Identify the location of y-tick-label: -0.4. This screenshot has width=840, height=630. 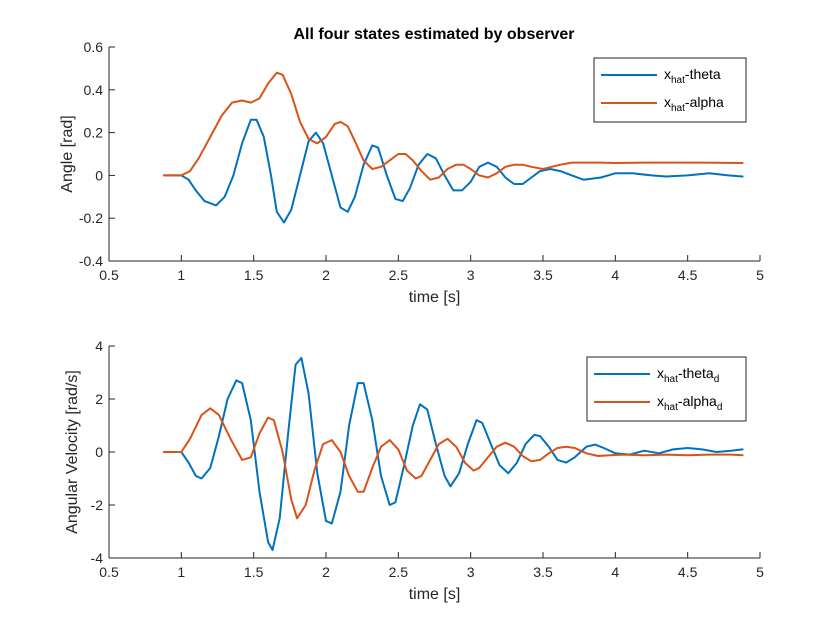
(91, 261).